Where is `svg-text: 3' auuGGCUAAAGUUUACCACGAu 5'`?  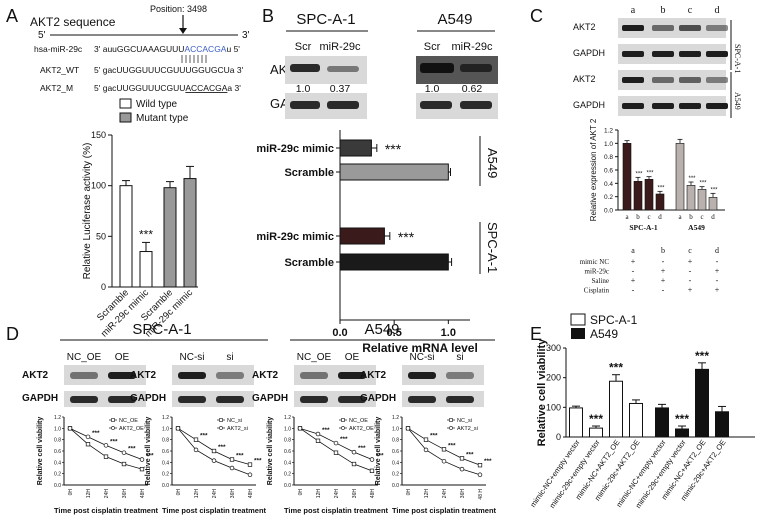 svg-text: 3' auuGGCUAAAGUUUACCACGAu 5' is located at coordinates (167, 49).